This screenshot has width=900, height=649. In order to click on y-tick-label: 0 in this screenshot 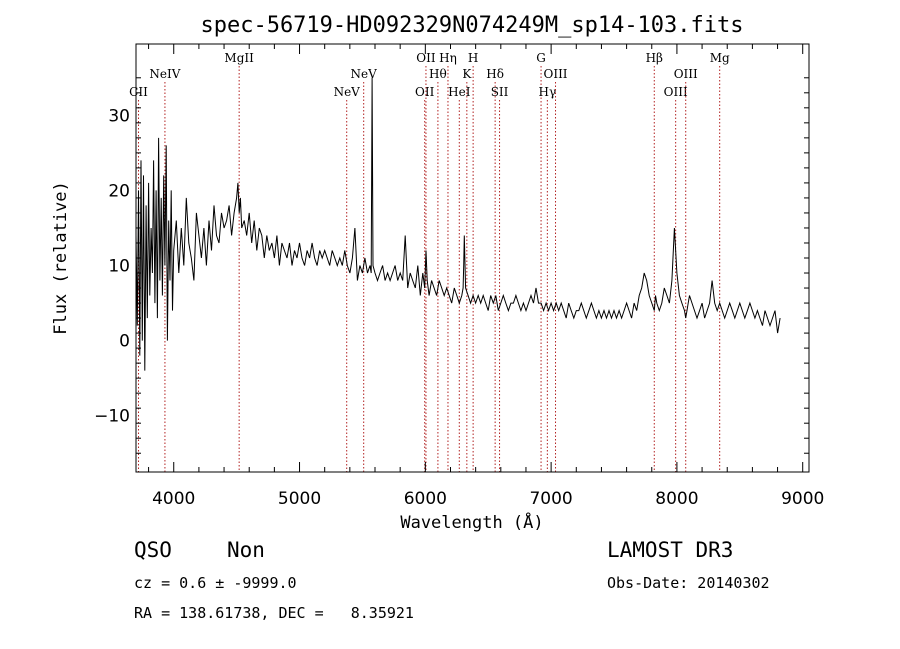, I will do `click(124, 342)`.